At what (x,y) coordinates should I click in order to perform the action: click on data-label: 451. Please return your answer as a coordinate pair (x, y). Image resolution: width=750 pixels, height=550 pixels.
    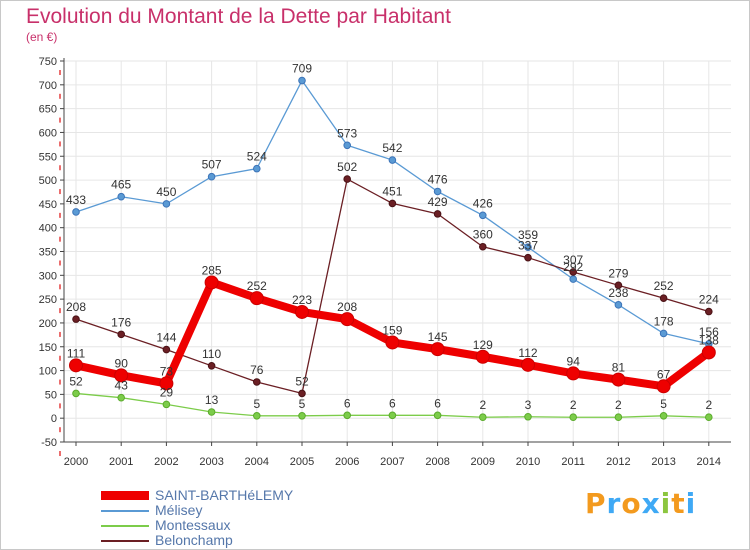
    Looking at the image, I should click on (392, 191).